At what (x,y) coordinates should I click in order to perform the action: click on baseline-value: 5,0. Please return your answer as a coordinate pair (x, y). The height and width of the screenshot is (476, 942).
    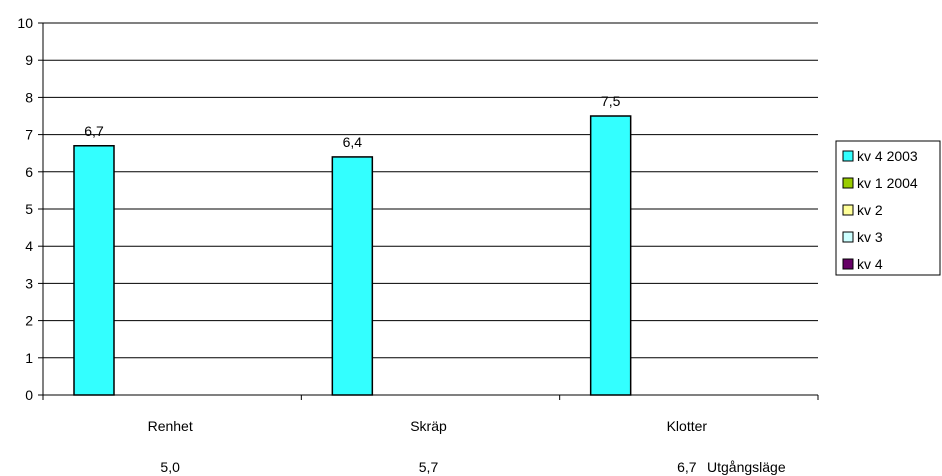
    Looking at the image, I should click on (170, 467).